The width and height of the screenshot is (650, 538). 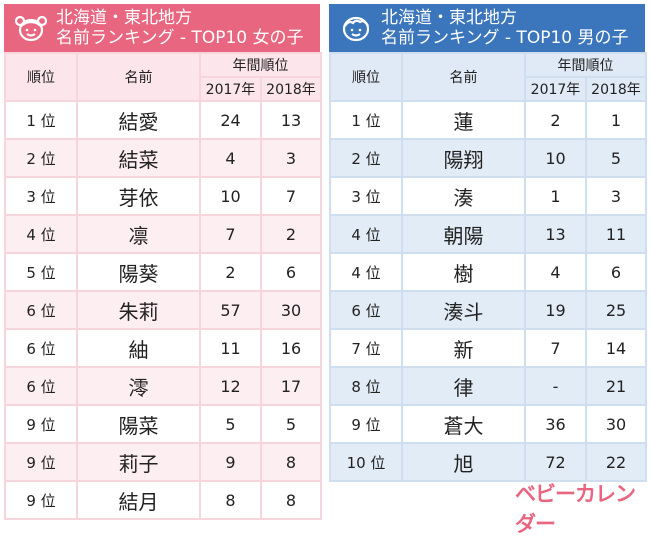 I want to click on table-row: 6 位朱莉 57 30, so click(x=163, y=310).